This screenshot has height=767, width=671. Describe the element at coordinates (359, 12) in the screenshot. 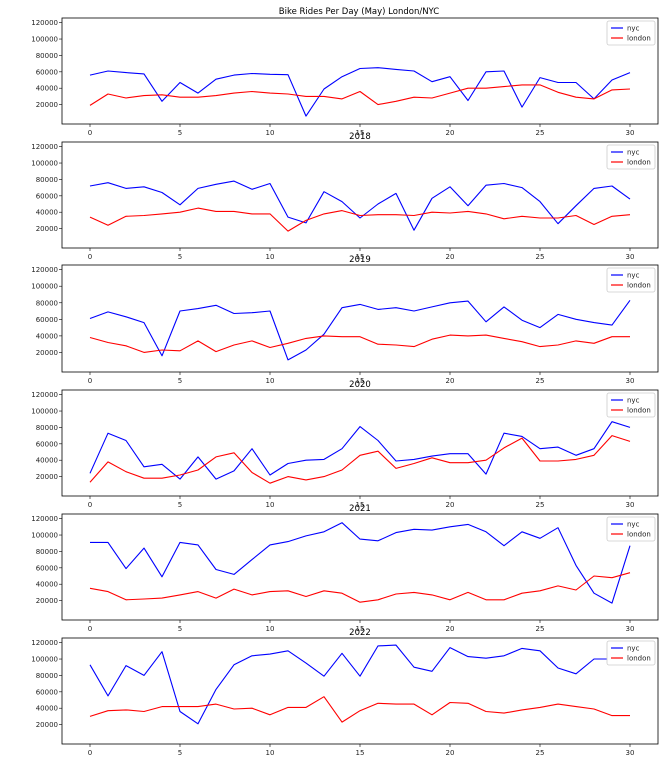

I see `figure-title: Bike Rides Per Day (May) London/NYC` at that location.